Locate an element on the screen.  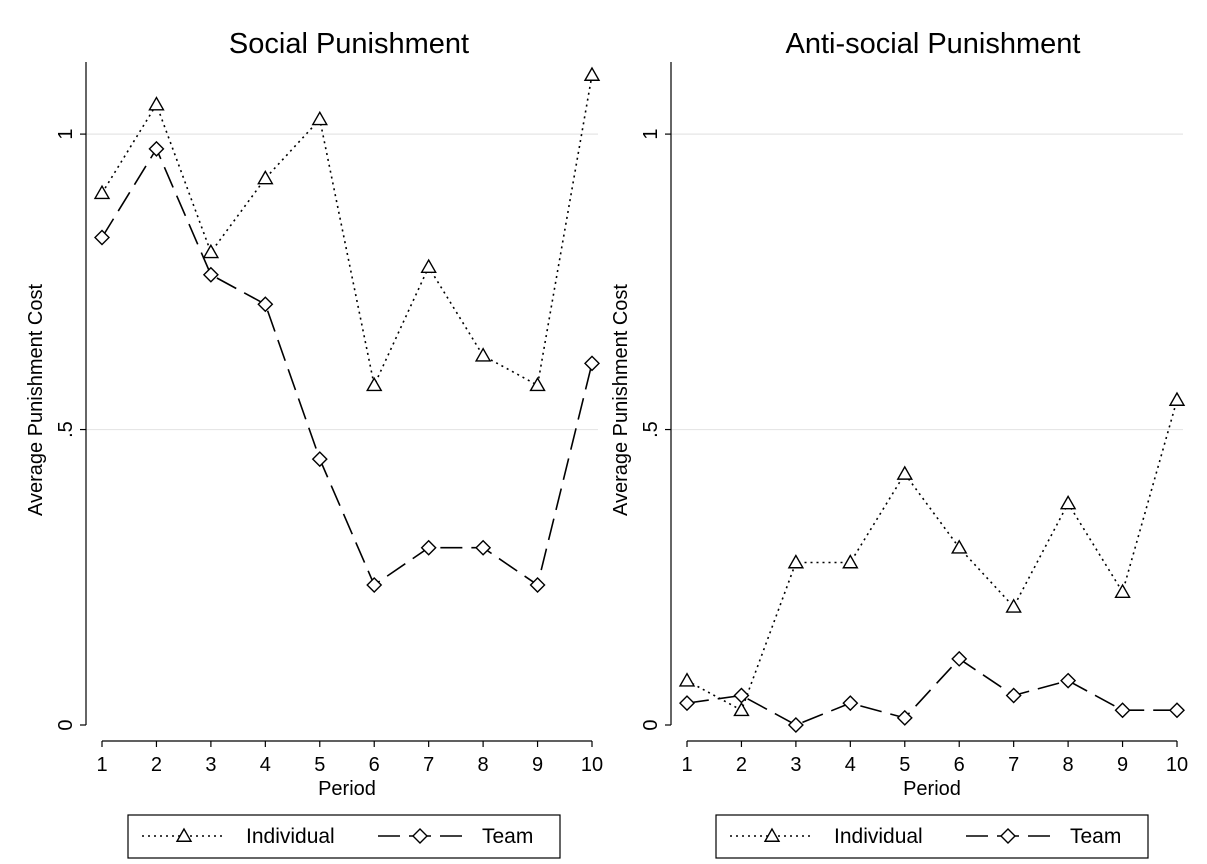
series-line-team is located at coordinates (931, 691).